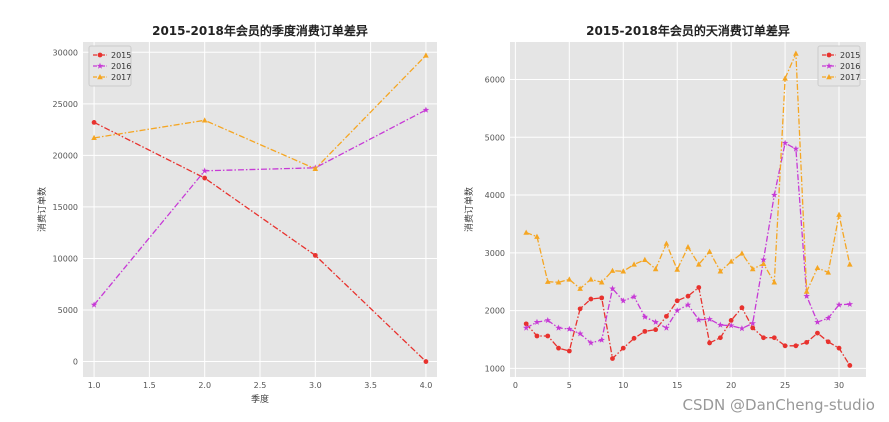  I want to click on x-tick-label: 3.0, so click(315, 385).